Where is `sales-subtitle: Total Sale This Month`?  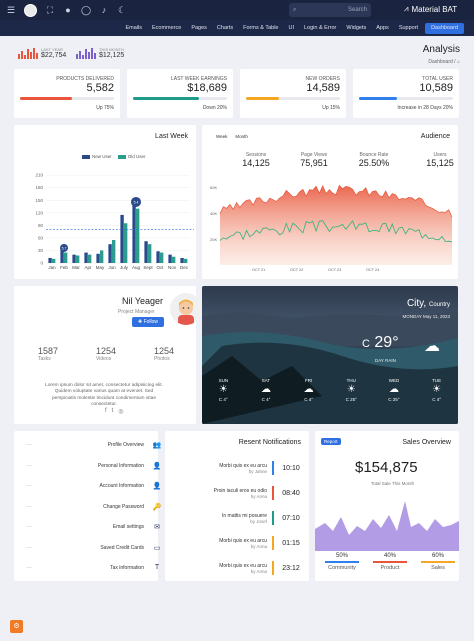
sales-subtitle: Total Sale This Month is located at coordinates (393, 483).